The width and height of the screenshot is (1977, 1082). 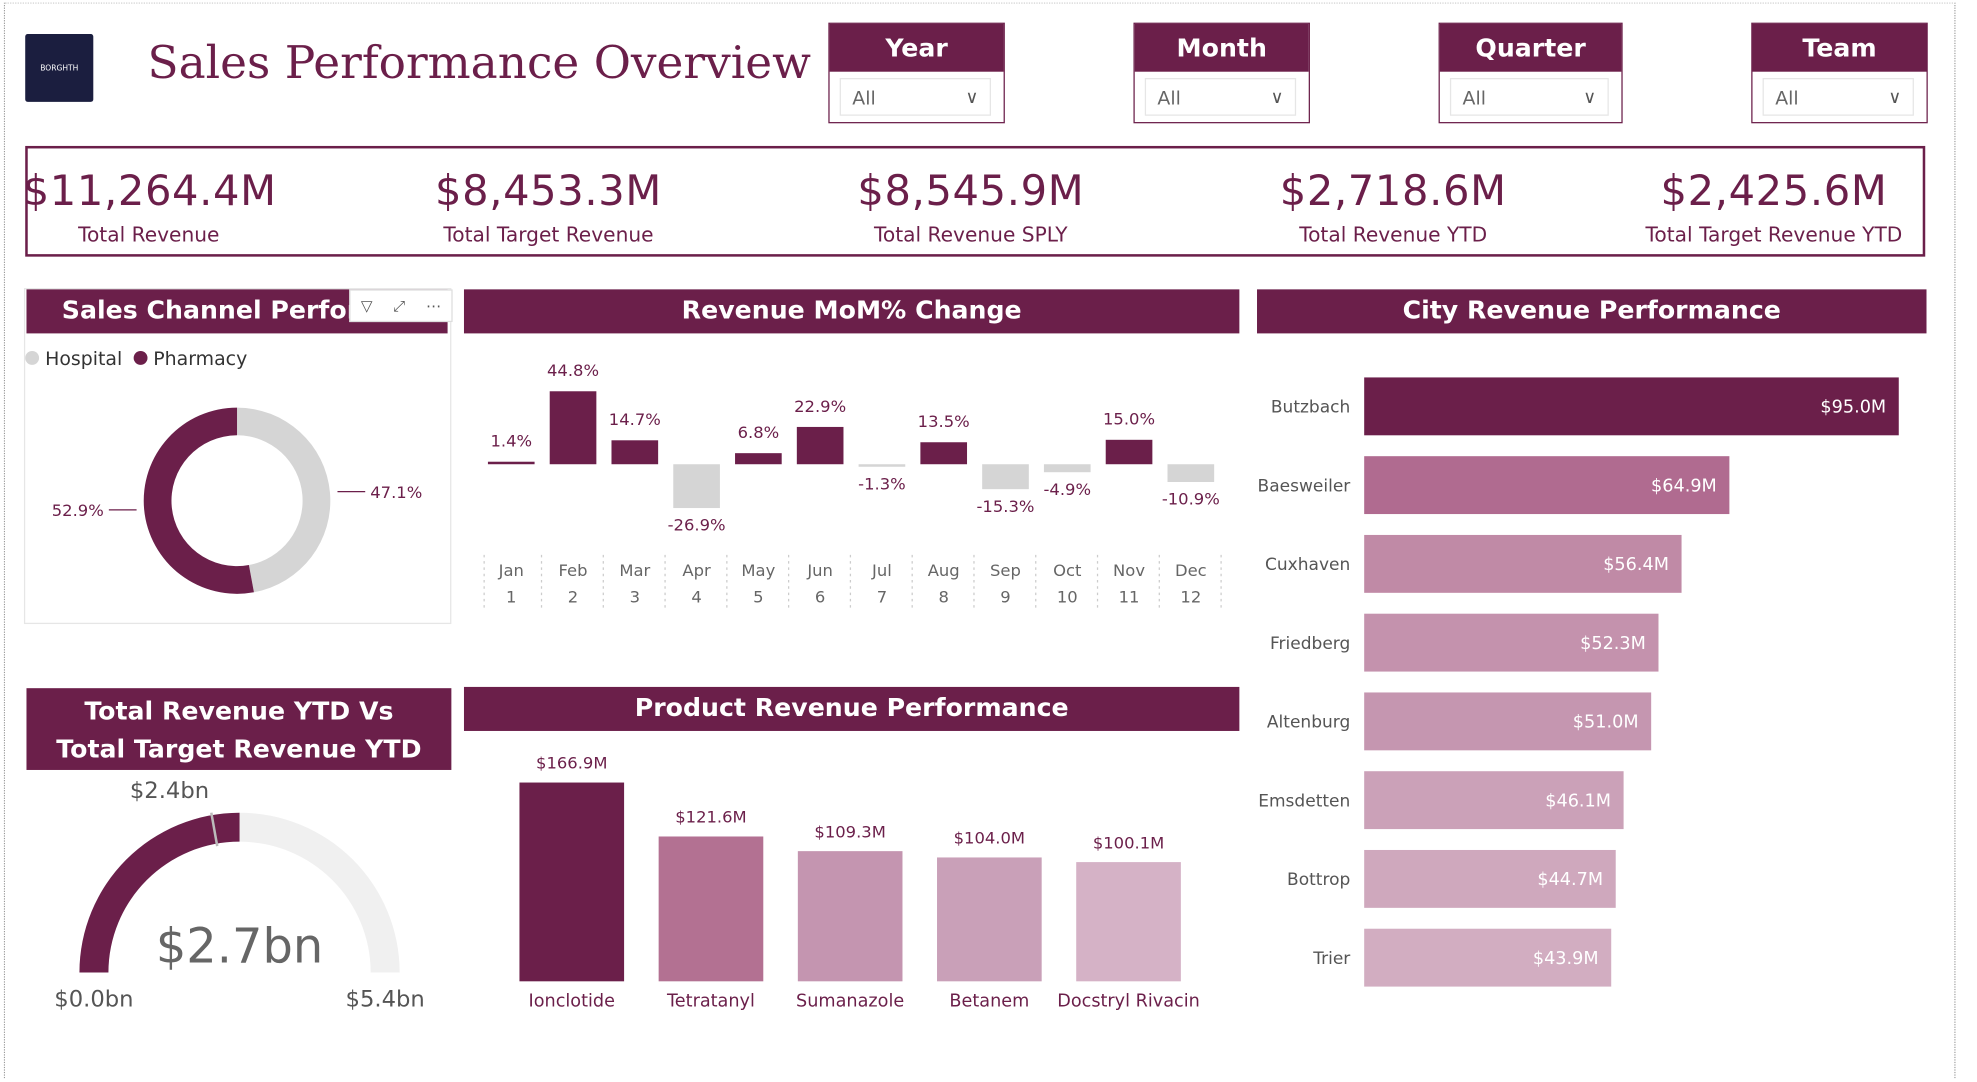 What do you see at coordinates (1310, 408) in the screenshot?
I see `city-tick-label: Butzbach` at bounding box center [1310, 408].